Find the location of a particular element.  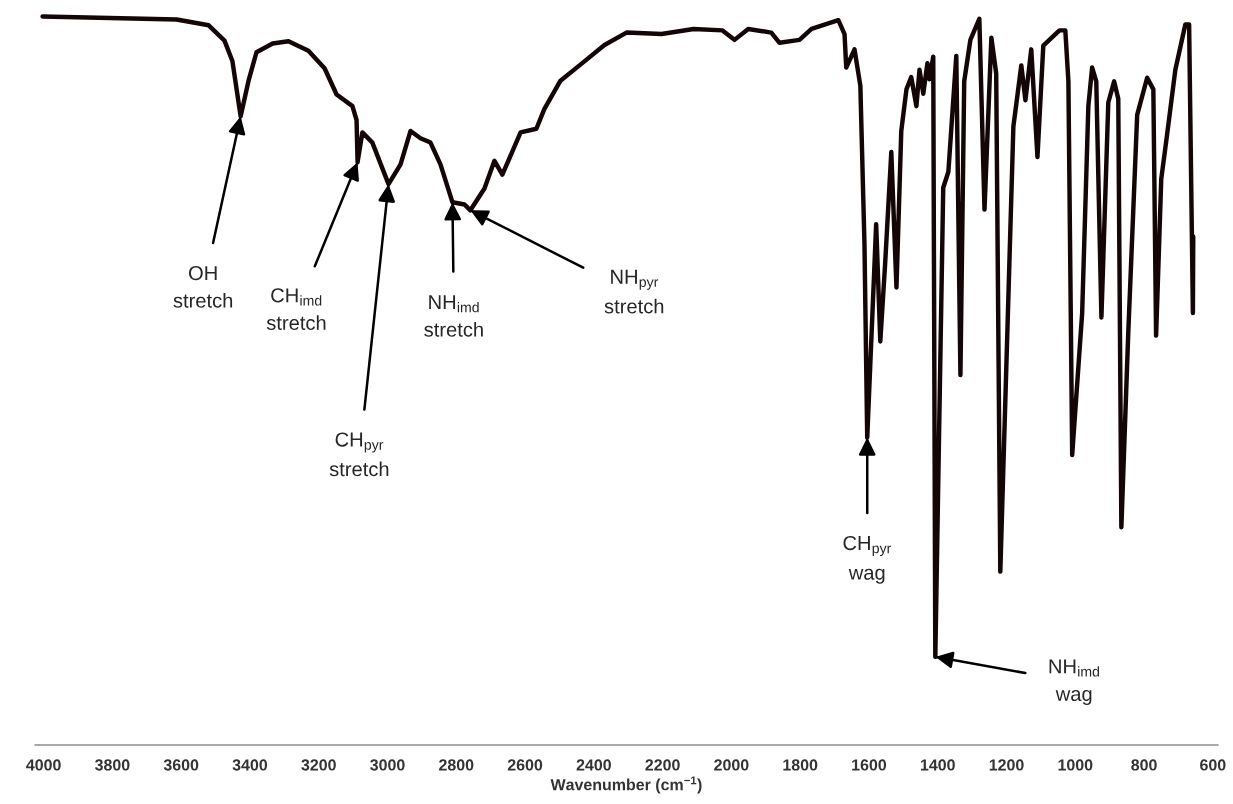

x-tick-label: 3000 is located at coordinates (387, 765).